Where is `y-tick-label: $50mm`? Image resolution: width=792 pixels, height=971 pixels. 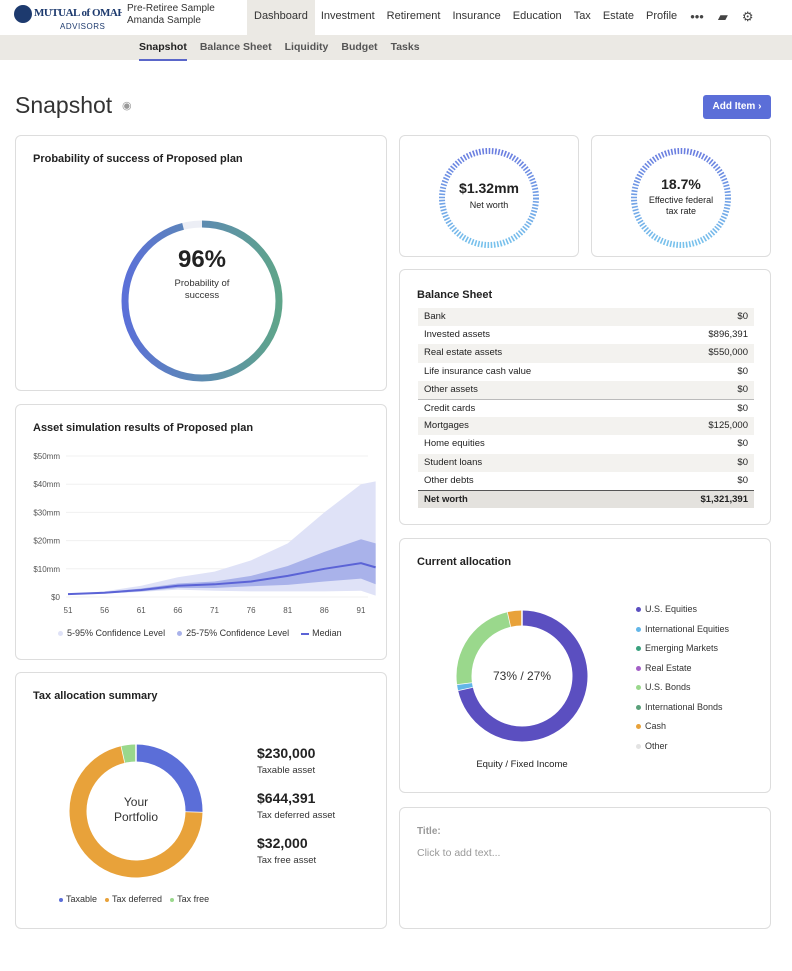
y-tick-label: $50mm is located at coordinates (46, 456).